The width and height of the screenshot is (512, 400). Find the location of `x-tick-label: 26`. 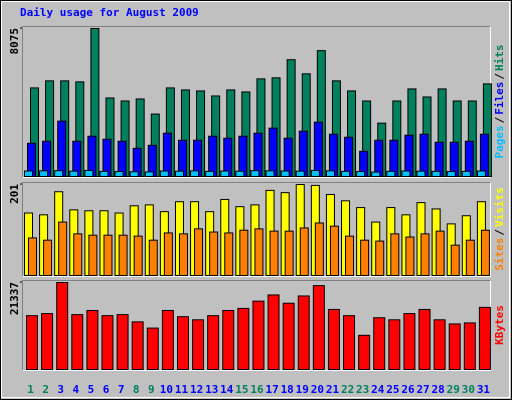

x-tick-label: 26 is located at coordinates (408, 389).